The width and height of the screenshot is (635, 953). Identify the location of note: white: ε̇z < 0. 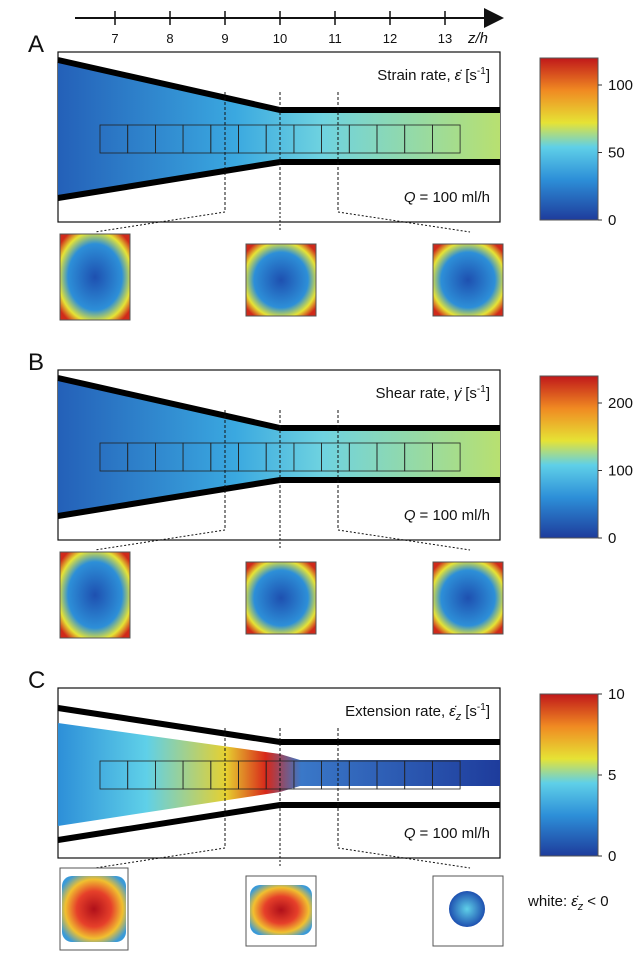
(568, 903).